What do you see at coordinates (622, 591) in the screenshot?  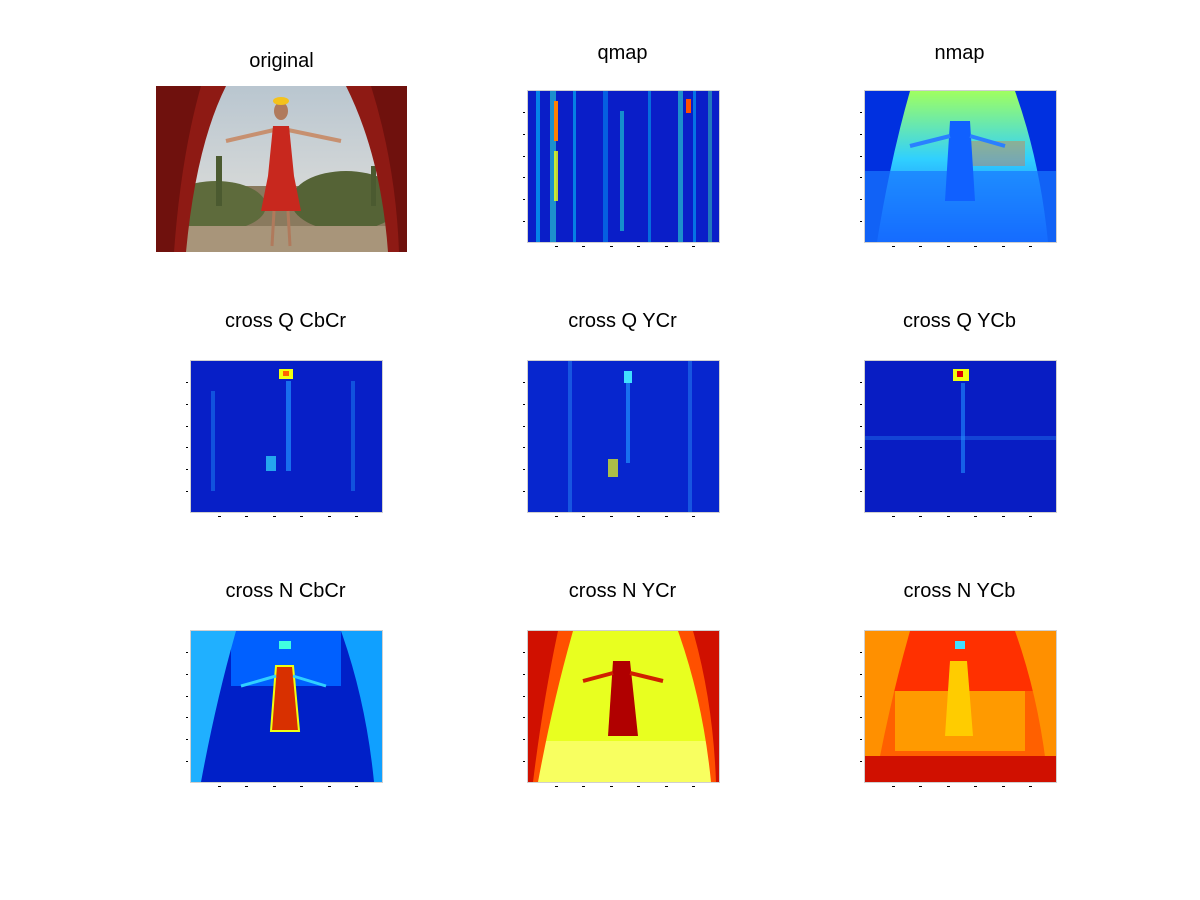 I see `panel-title: cross N YCr` at bounding box center [622, 591].